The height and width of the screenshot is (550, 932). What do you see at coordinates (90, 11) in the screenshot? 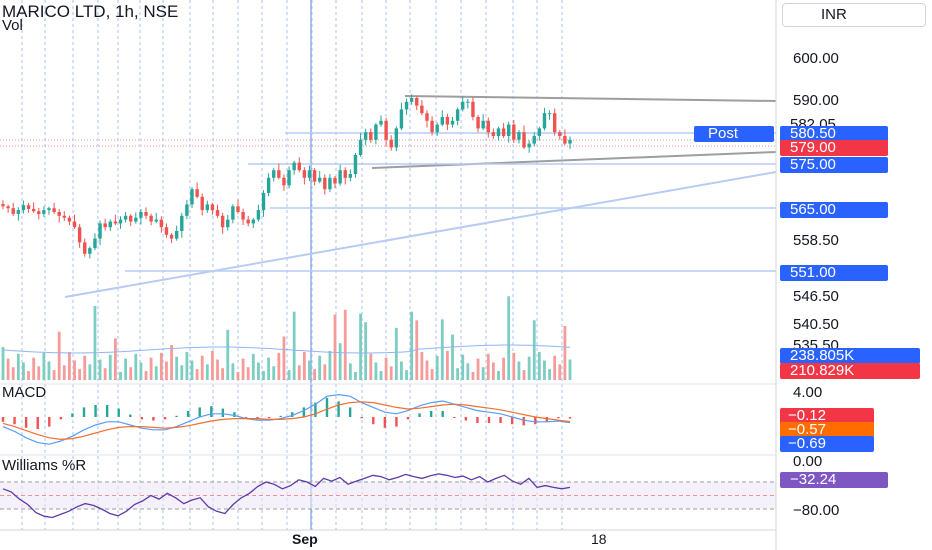
I see `symbol-title: MARICO LTD, 1h, NSE` at bounding box center [90, 11].